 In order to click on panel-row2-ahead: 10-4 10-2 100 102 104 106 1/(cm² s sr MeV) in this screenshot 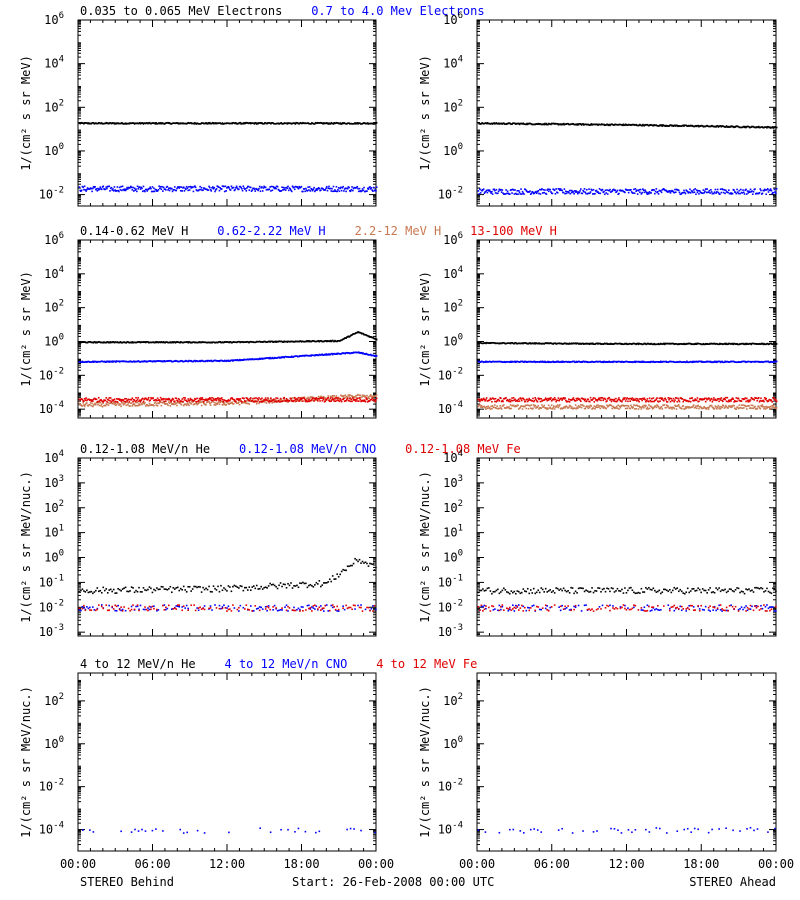, I will do `click(598, 325)`.